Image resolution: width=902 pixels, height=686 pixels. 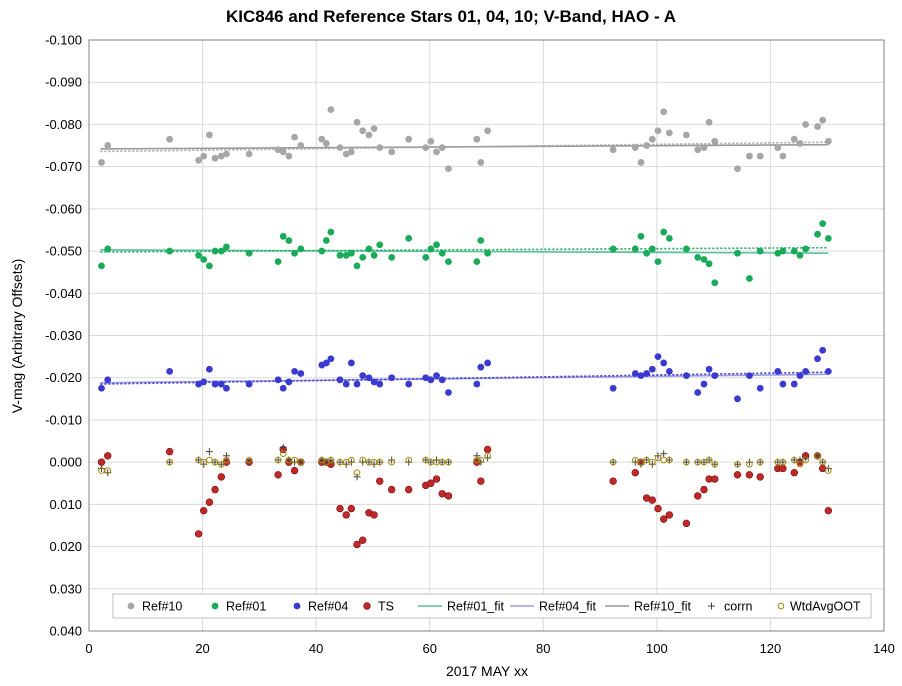 I want to click on legend-plus-marker, so click(x=711, y=606).